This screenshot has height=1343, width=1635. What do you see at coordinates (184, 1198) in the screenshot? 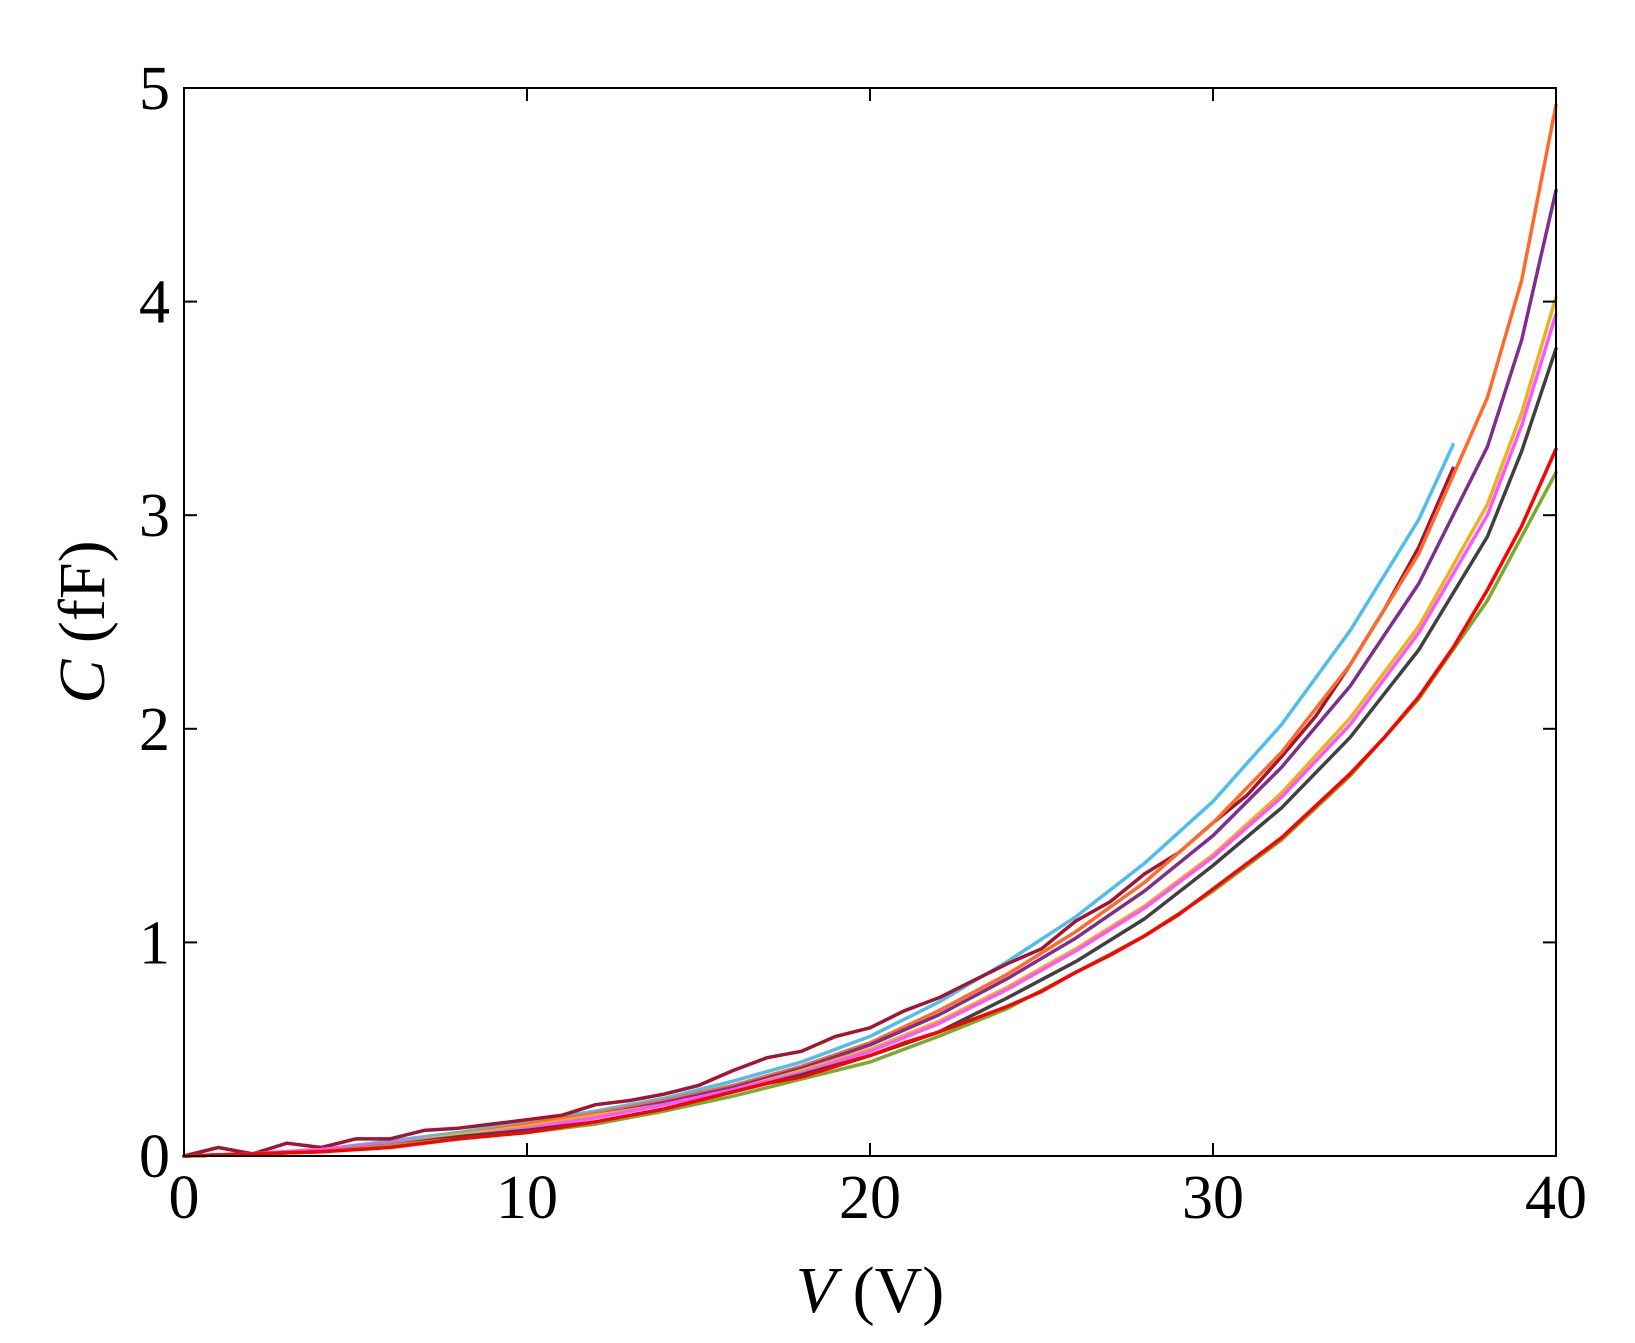
I see `x-tick-label-0: 0` at bounding box center [184, 1198].